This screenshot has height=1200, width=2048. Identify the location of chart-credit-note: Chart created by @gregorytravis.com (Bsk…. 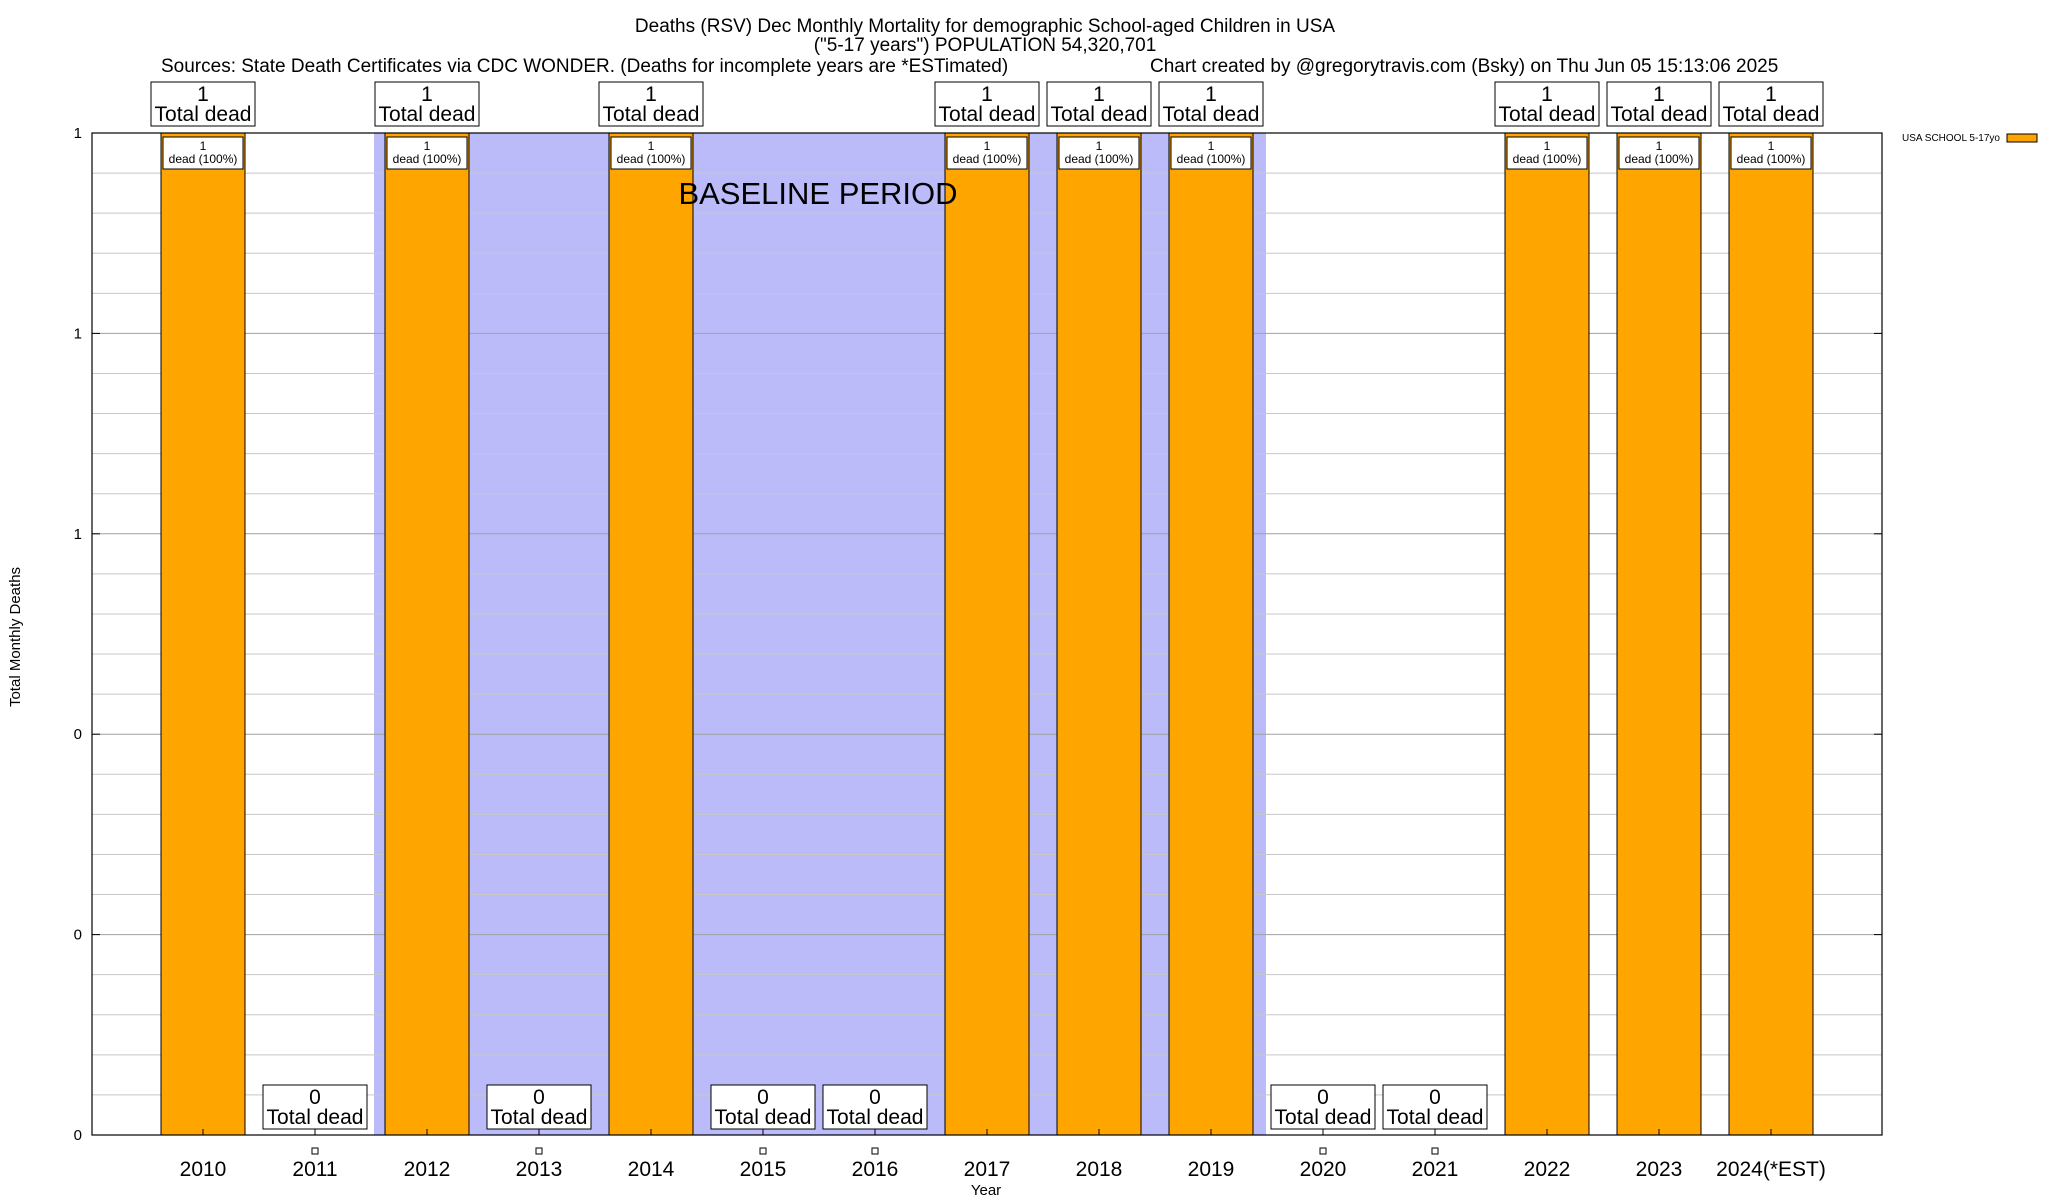
(1464, 66).